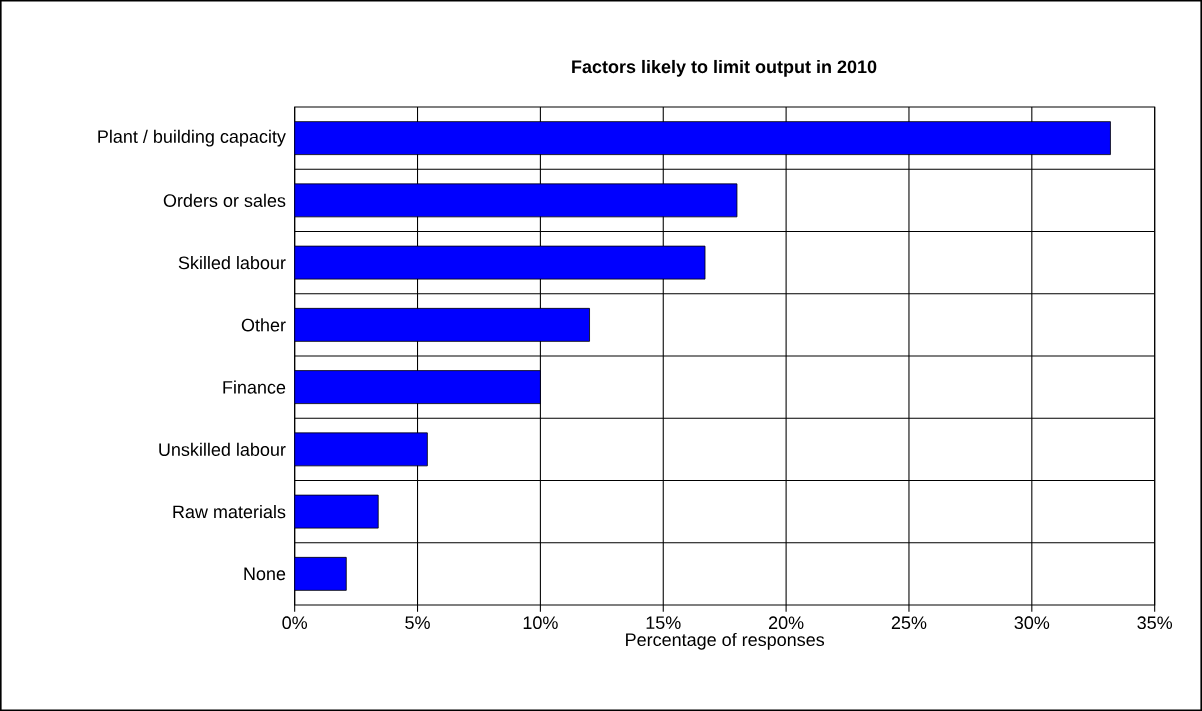  What do you see at coordinates (1155, 623) in the screenshot?
I see `x-tick-label: 35%` at bounding box center [1155, 623].